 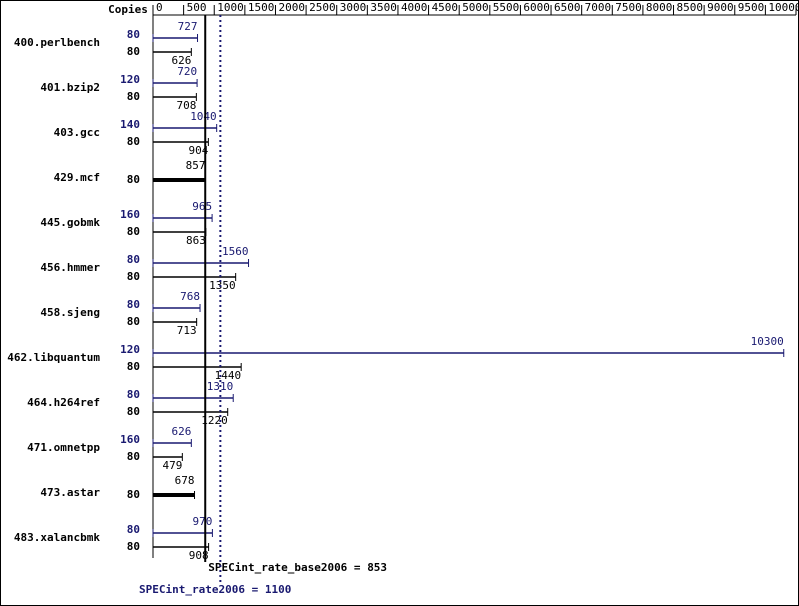 I want to click on benchmark-name: 462.libquantum, so click(x=53, y=357).